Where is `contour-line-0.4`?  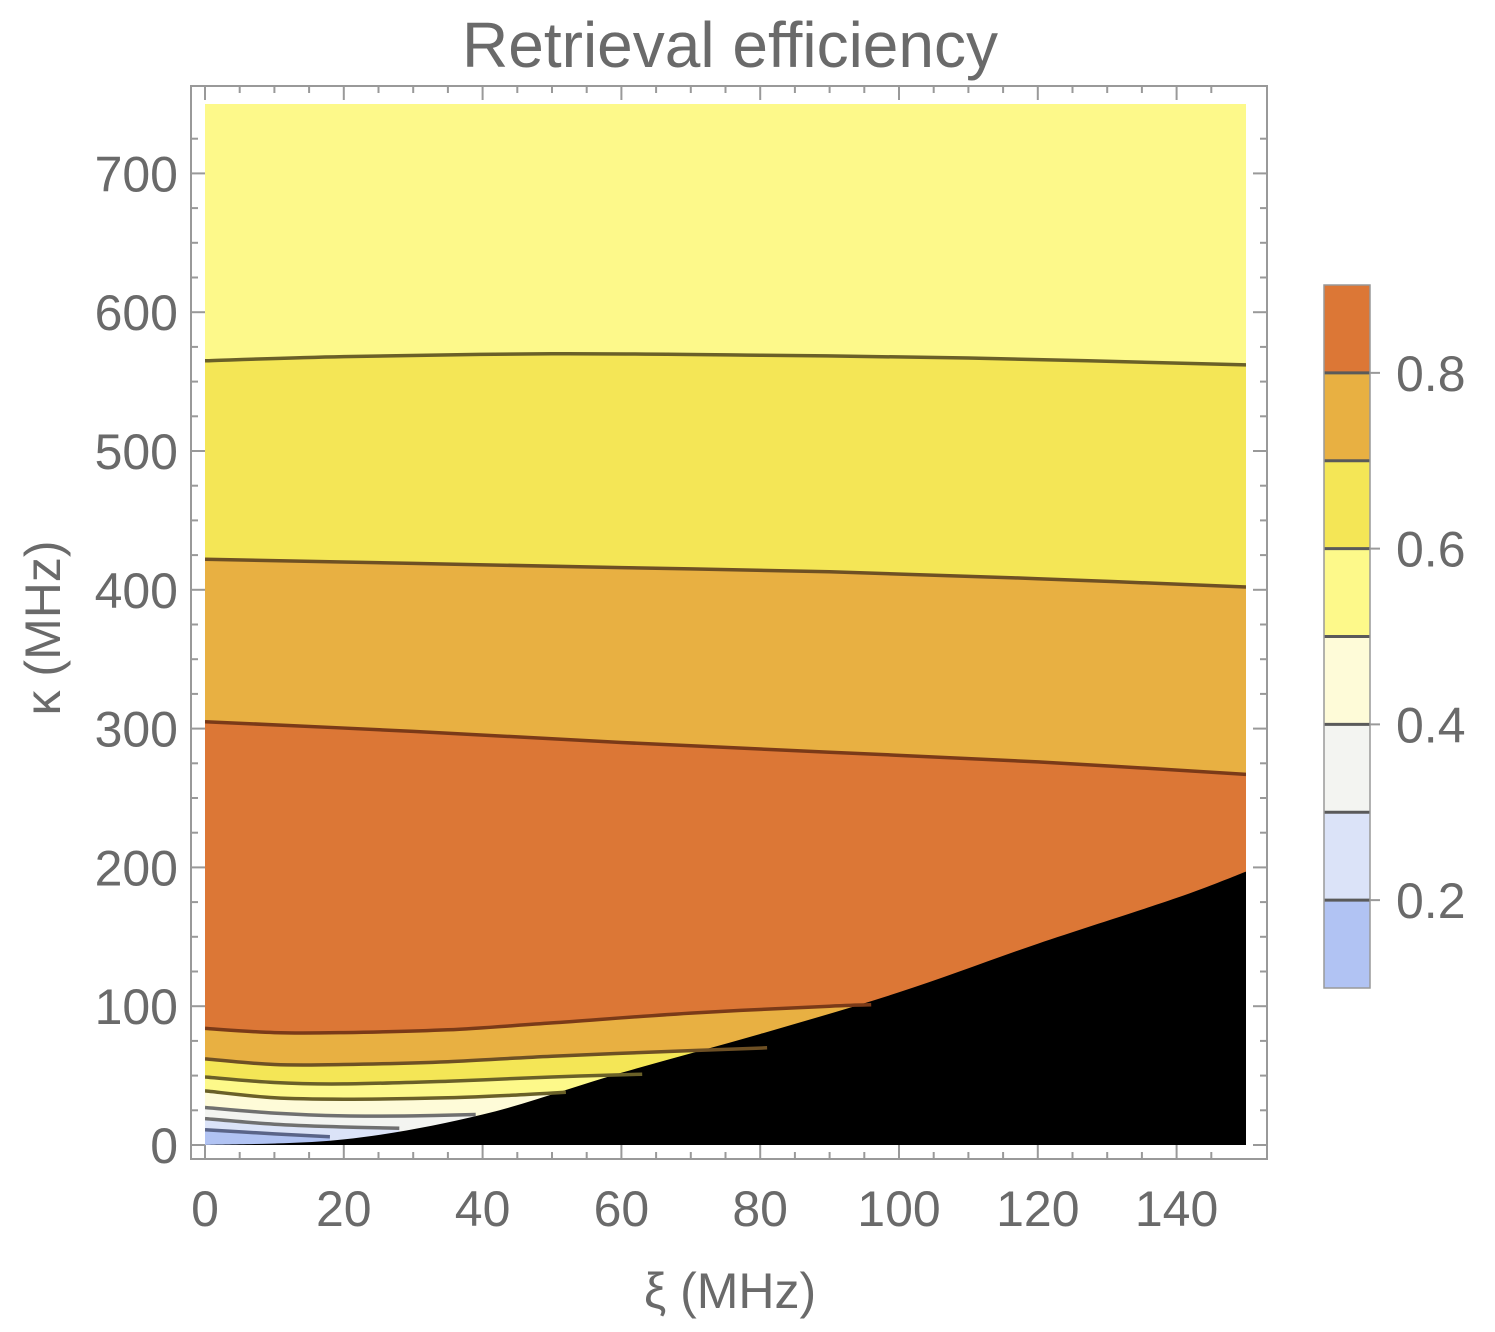
contour-line-0.4 is located at coordinates (340, 1111).